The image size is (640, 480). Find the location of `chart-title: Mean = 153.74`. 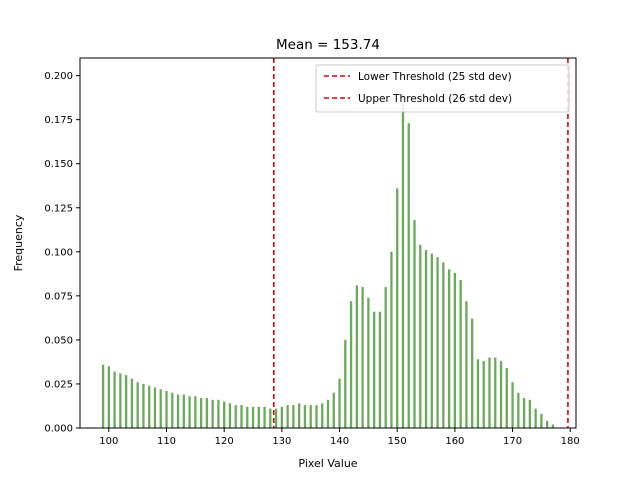

chart-title: Mean = 153.74 is located at coordinates (328, 45).